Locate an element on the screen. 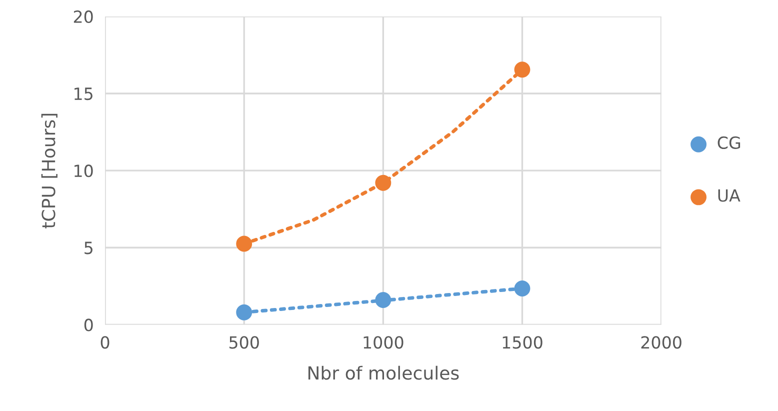  x-axis-title: Nbr of molecules is located at coordinates (383, 373).